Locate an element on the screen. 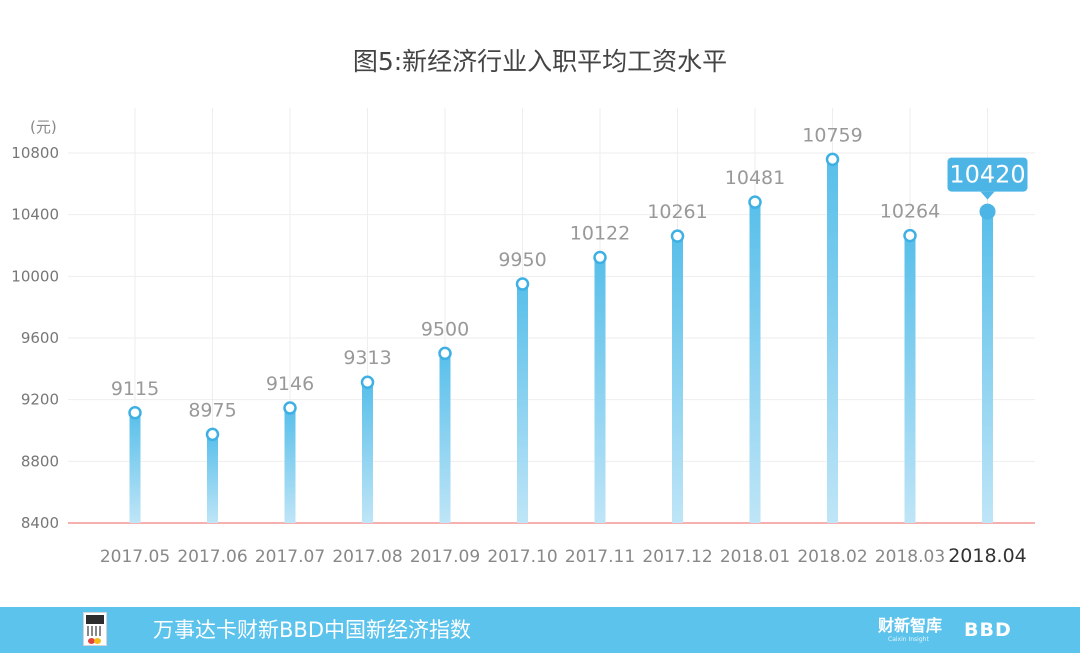 The image size is (1080, 653). data-label: 9115 is located at coordinates (135, 389).